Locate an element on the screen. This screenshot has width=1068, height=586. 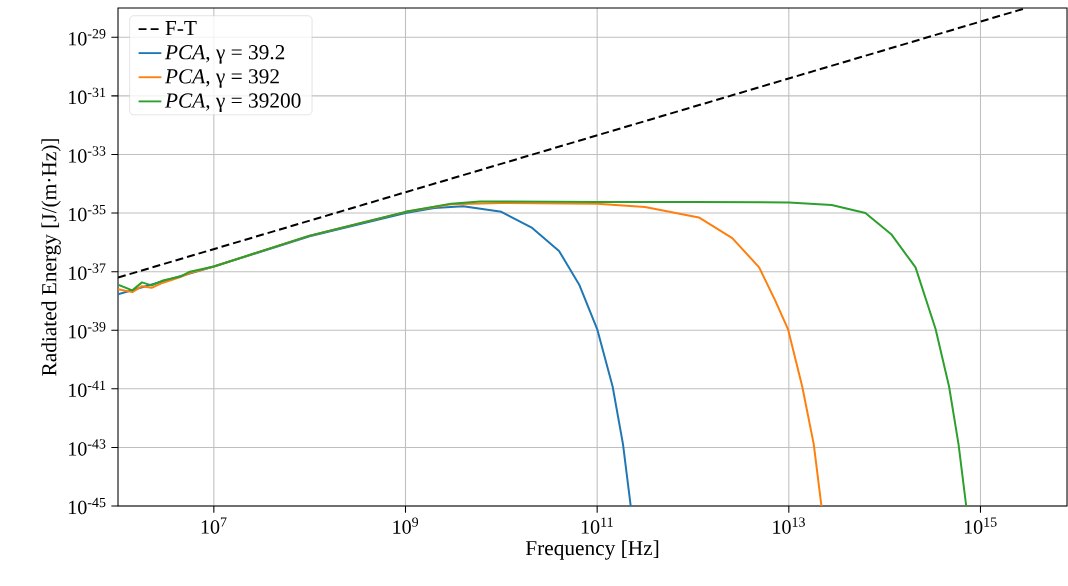
x-tick-label: 10$^{13}$ is located at coordinates (789, 525).